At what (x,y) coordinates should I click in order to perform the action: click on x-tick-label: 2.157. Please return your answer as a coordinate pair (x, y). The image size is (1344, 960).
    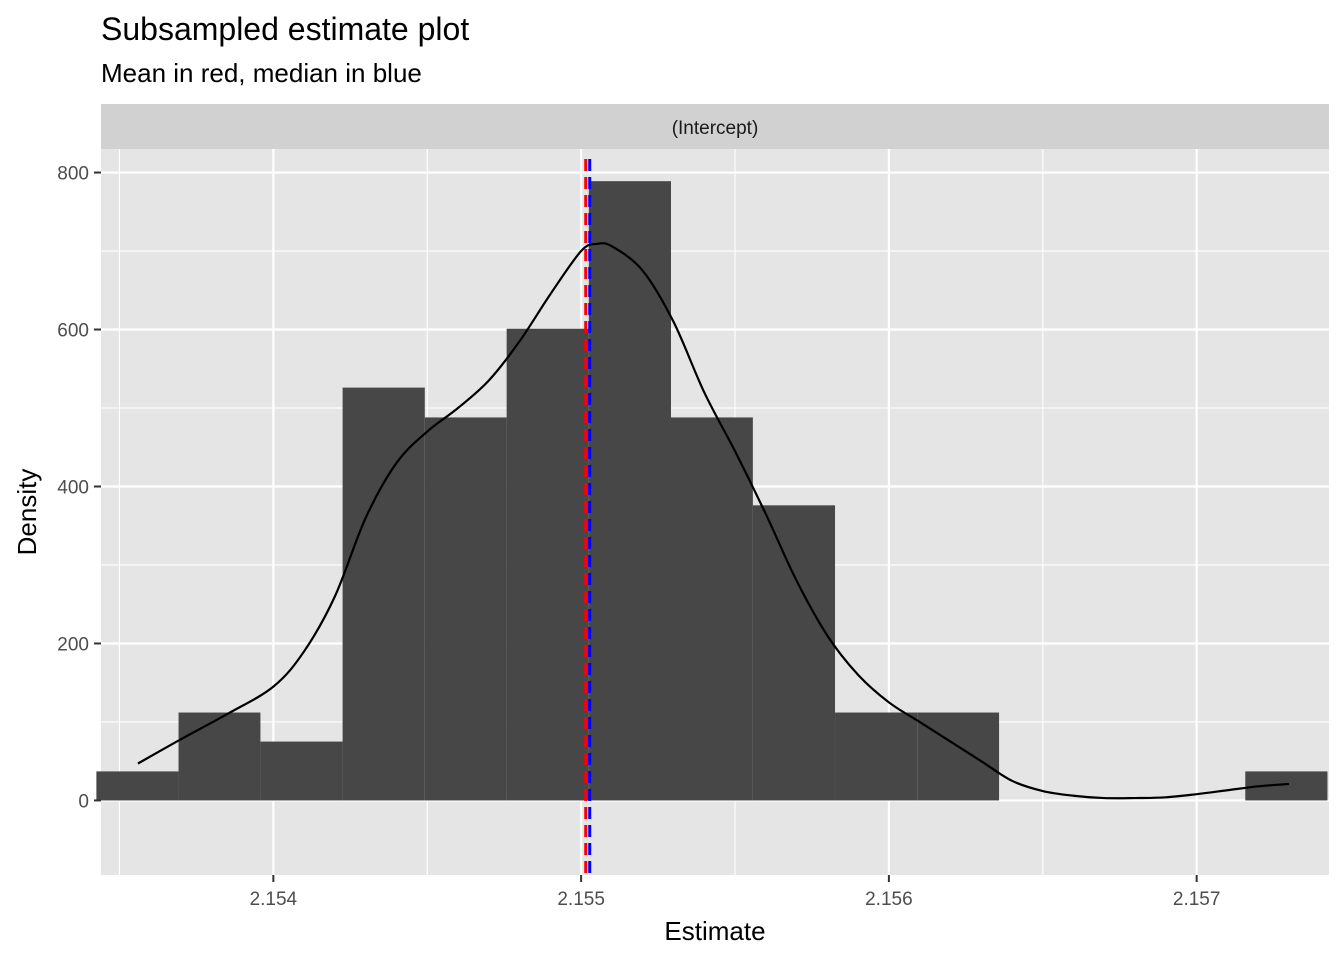
    Looking at the image, I should click on (1197, 899).